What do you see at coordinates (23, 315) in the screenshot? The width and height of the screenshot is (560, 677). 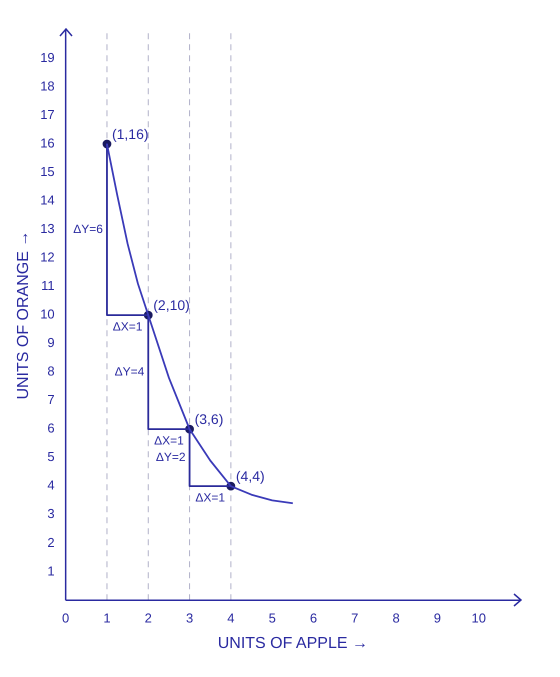 I see `y-axis-title: UNITS OF ORANGE →` at bounding box center [23, 315].